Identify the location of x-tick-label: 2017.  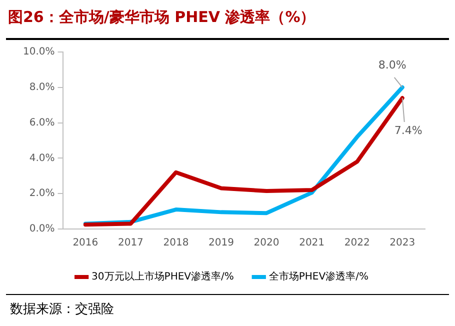
(131, 243).